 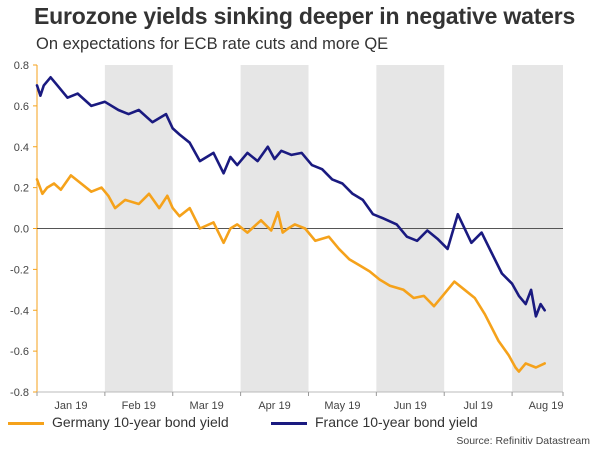 I want to click on y-tick-label: 0.6, so click(x=21, y=107).